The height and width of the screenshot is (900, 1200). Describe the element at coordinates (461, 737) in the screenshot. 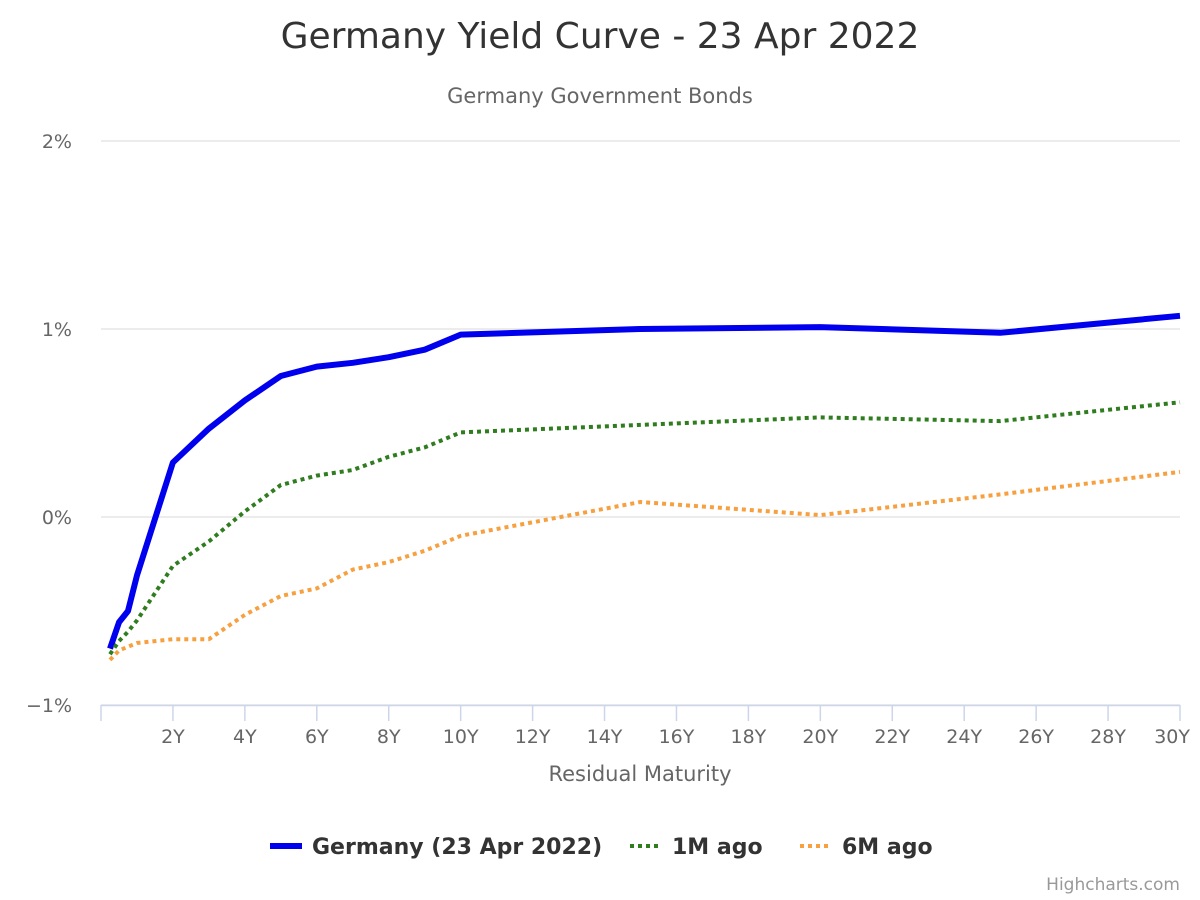

I see `x-tick-label: 10Y` at that location.